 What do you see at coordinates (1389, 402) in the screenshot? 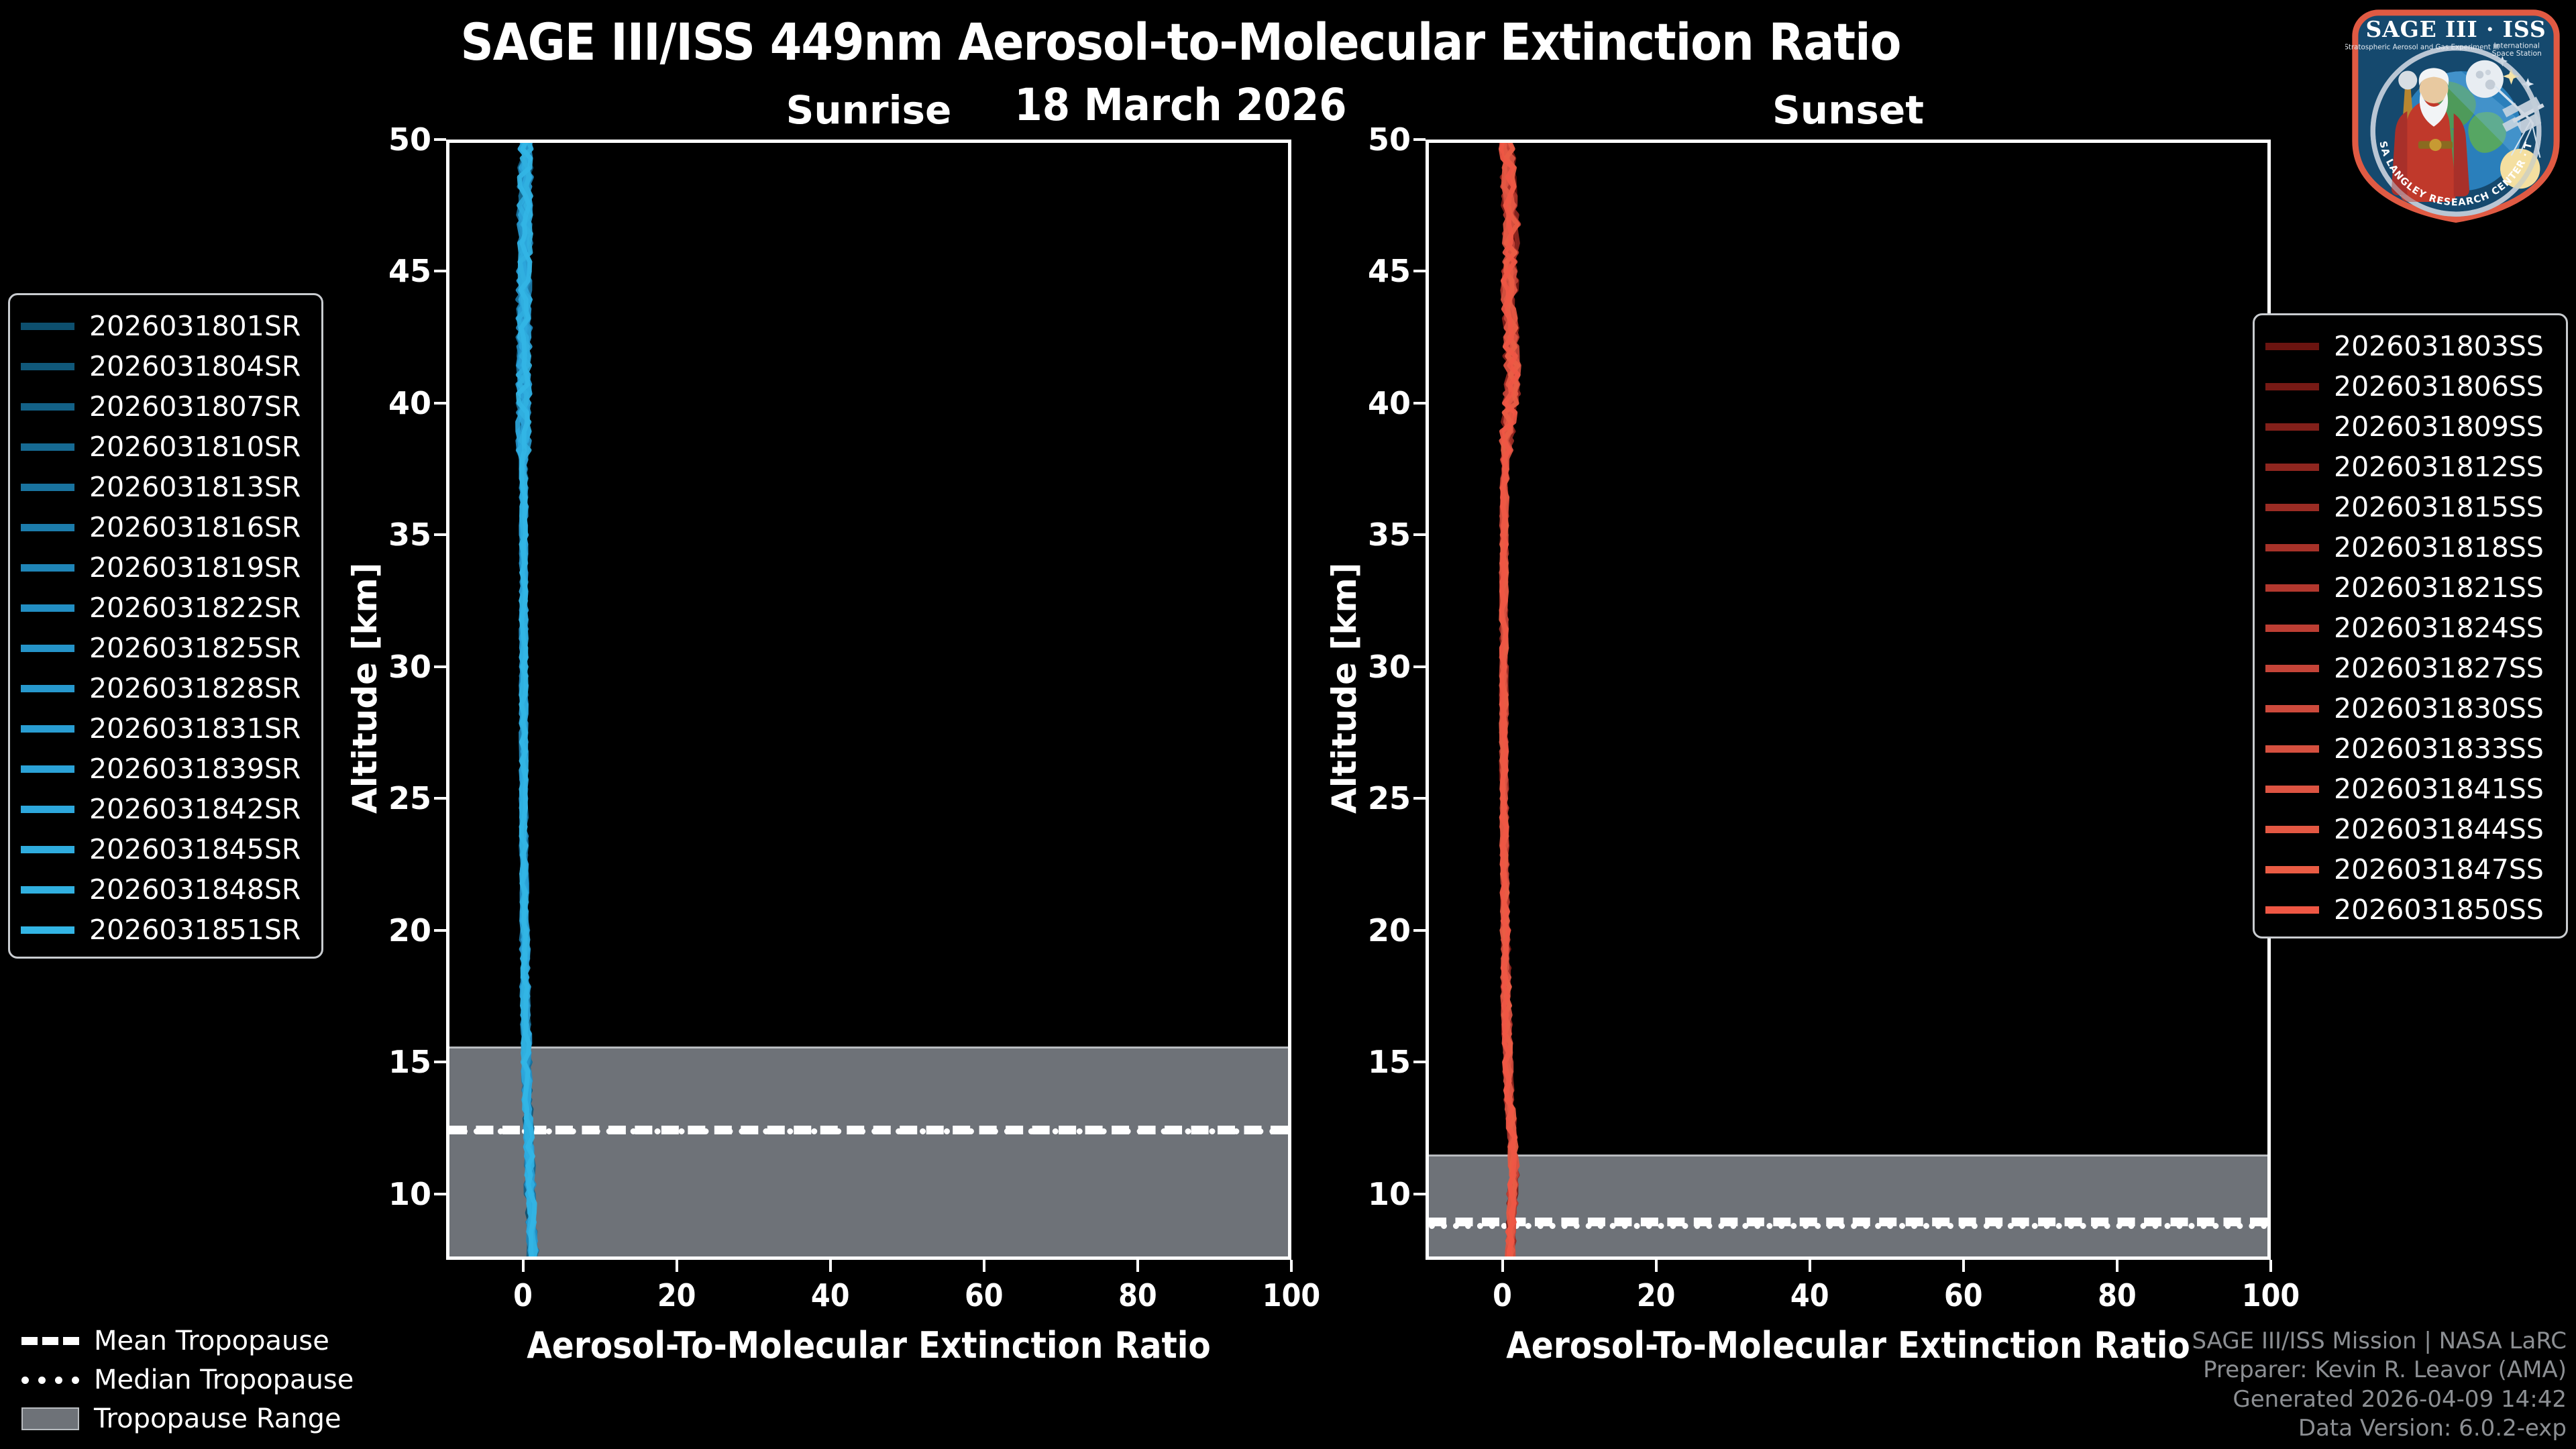
I see `y-axis-tick-label: 40` at bounding box center [1389, 402].